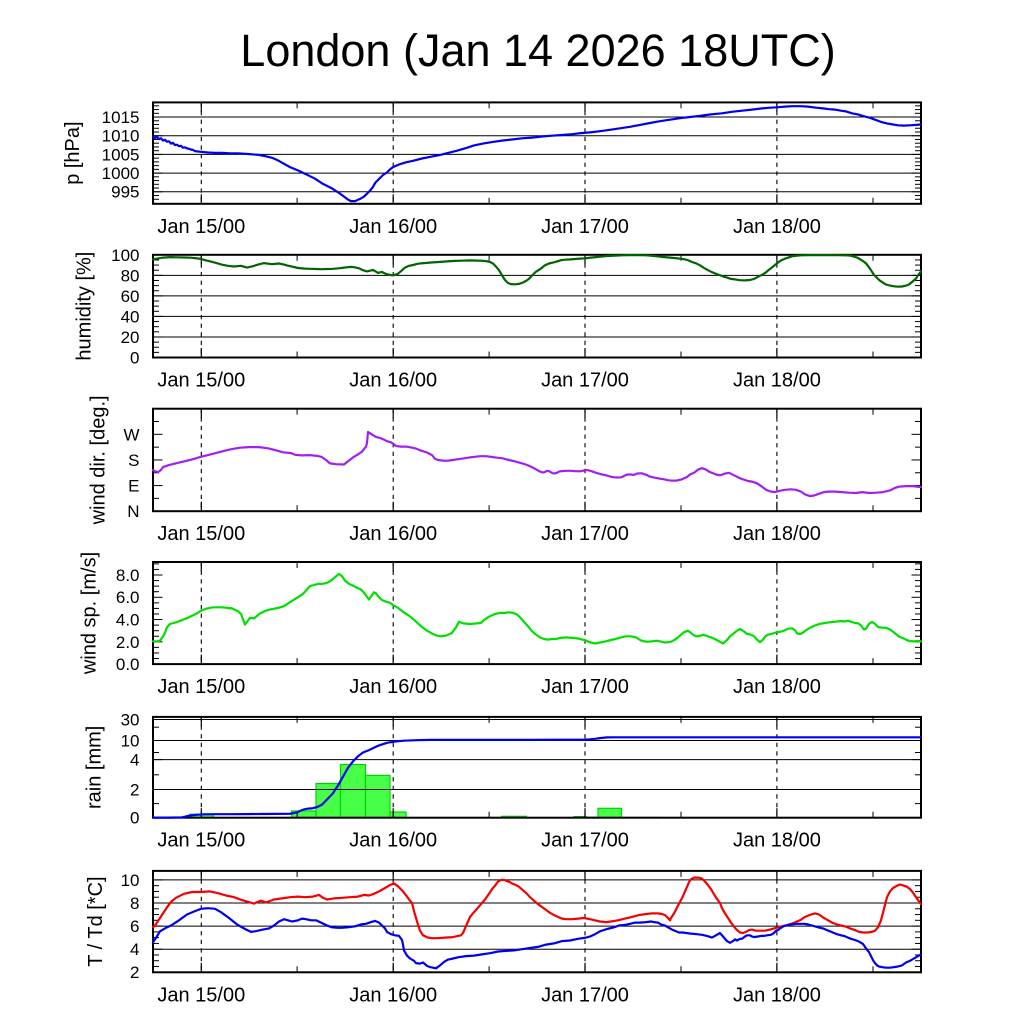 This screenshot has width=1024, height=1024. What do you see at coordinates (98, 460) in the screenshot?
I see `svg-text: wind dir. [deg.]` at bounding box center [98, 460].